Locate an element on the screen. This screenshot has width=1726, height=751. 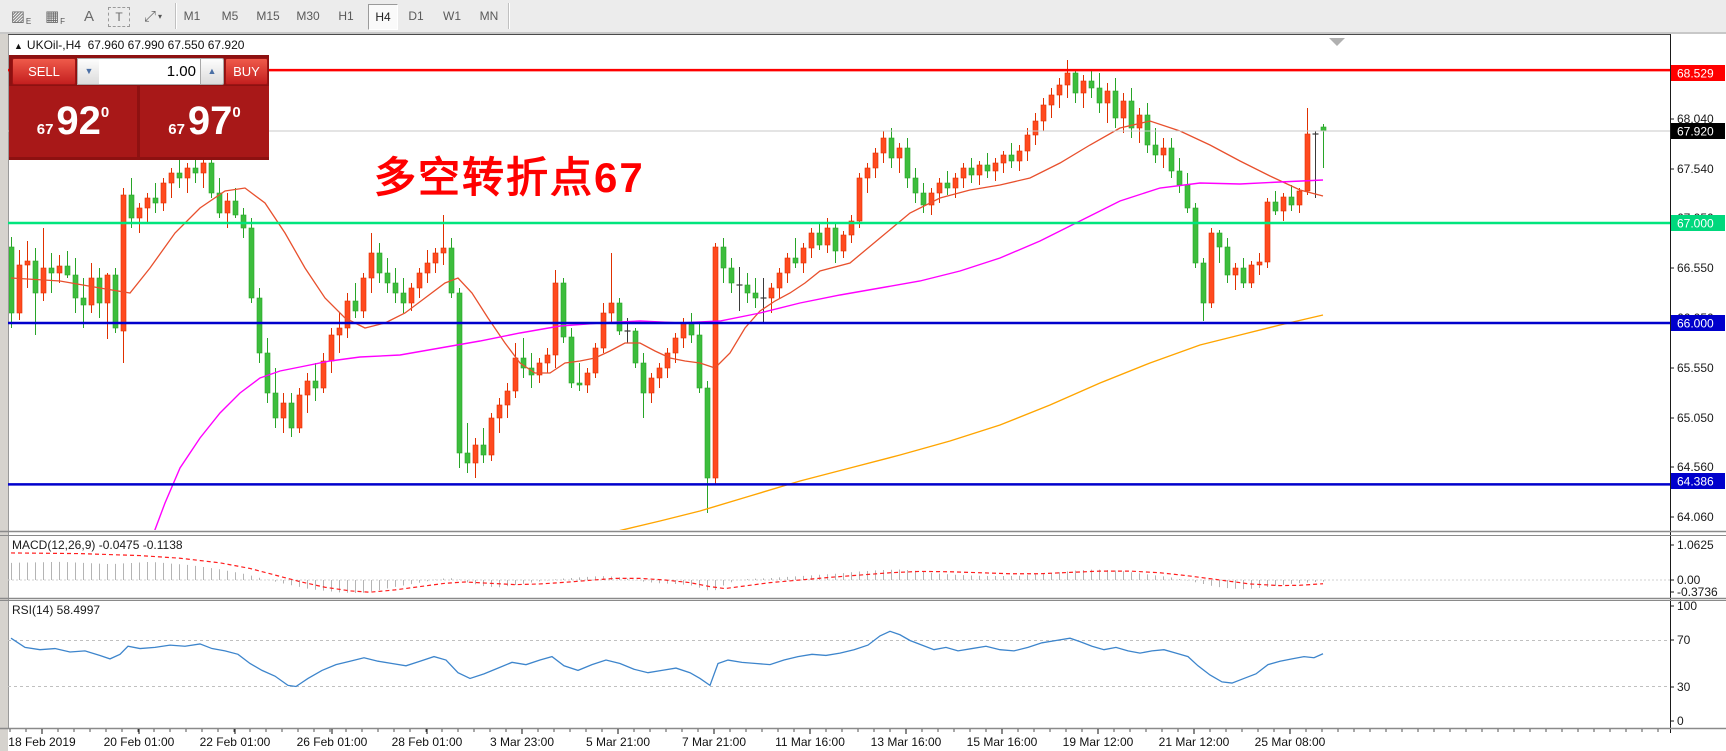
macd-label: MACD(12,26,9) -0.0475 -0.1138 is located at coordinates (97, 545).